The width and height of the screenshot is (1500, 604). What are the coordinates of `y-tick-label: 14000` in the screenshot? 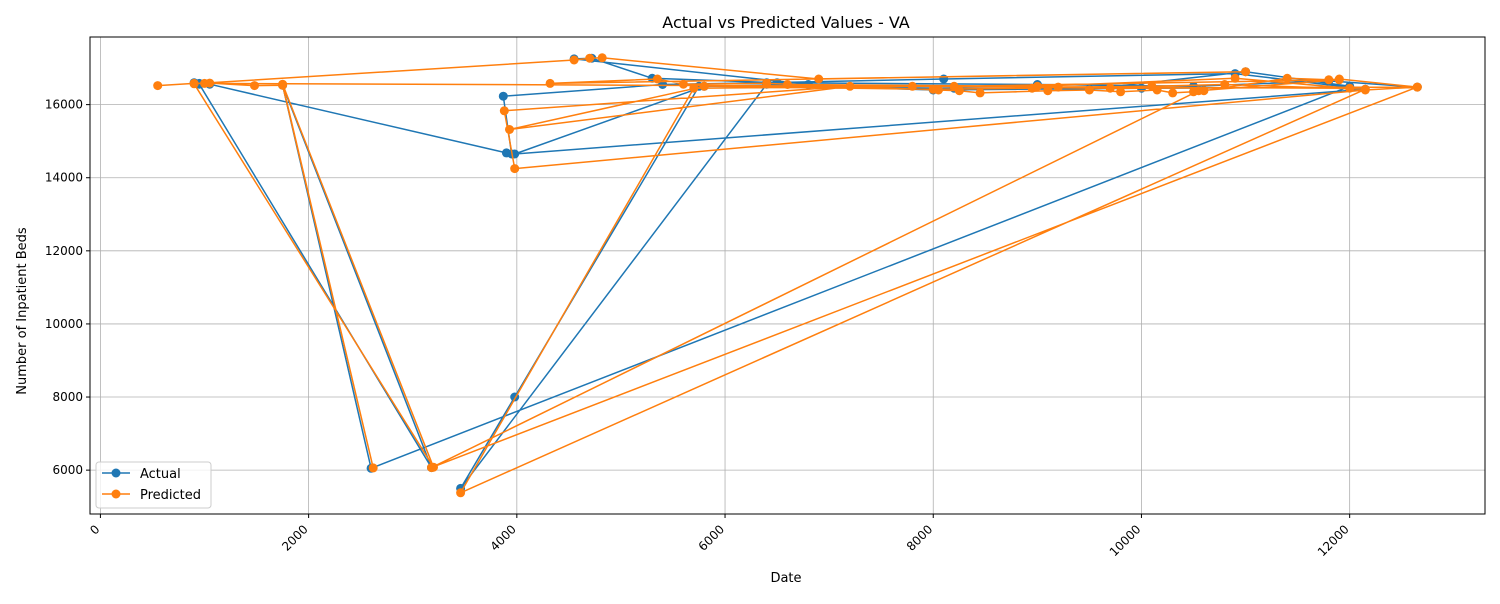 It's located at (64, 178).